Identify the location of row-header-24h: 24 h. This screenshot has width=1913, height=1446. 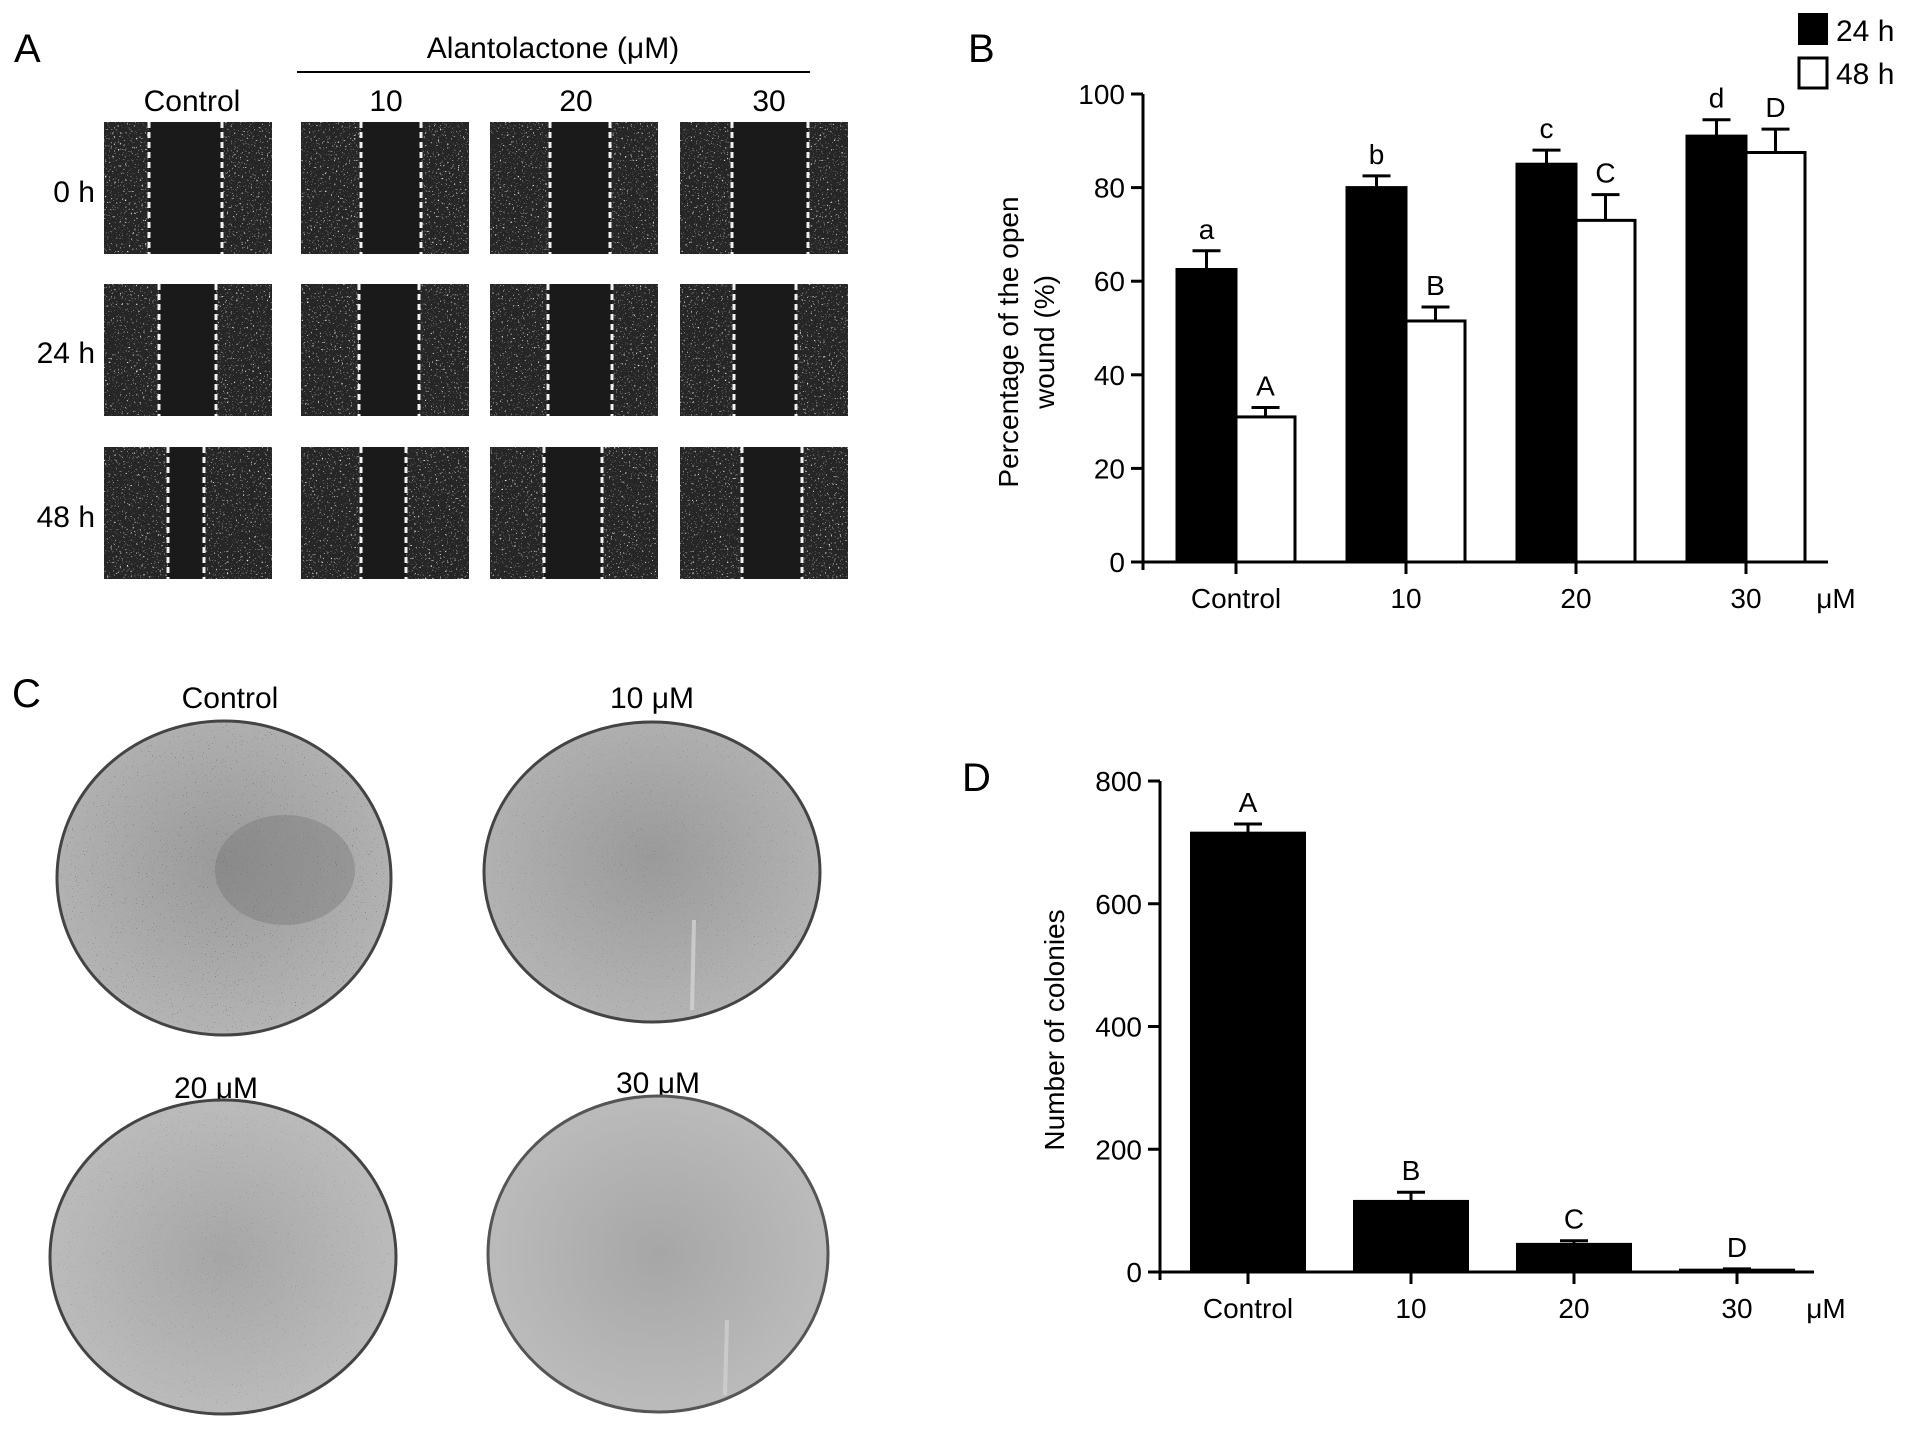
(66, 353).